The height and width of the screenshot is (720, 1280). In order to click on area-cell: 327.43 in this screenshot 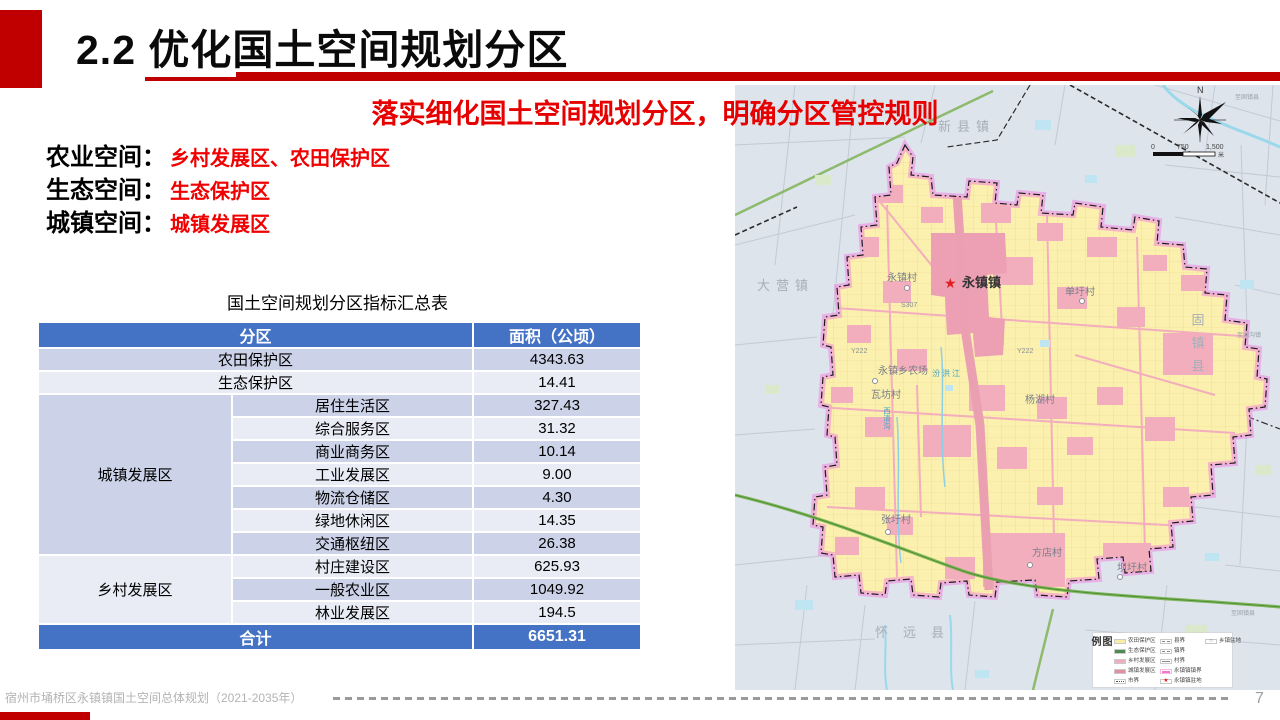, I will do `click(557, 405)`.